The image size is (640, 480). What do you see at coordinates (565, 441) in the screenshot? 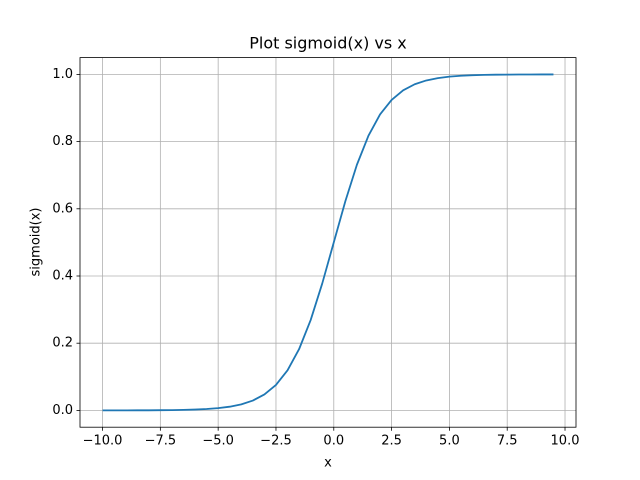
I see `x-tick-label: 10.0` at bounding box center [565, 441].